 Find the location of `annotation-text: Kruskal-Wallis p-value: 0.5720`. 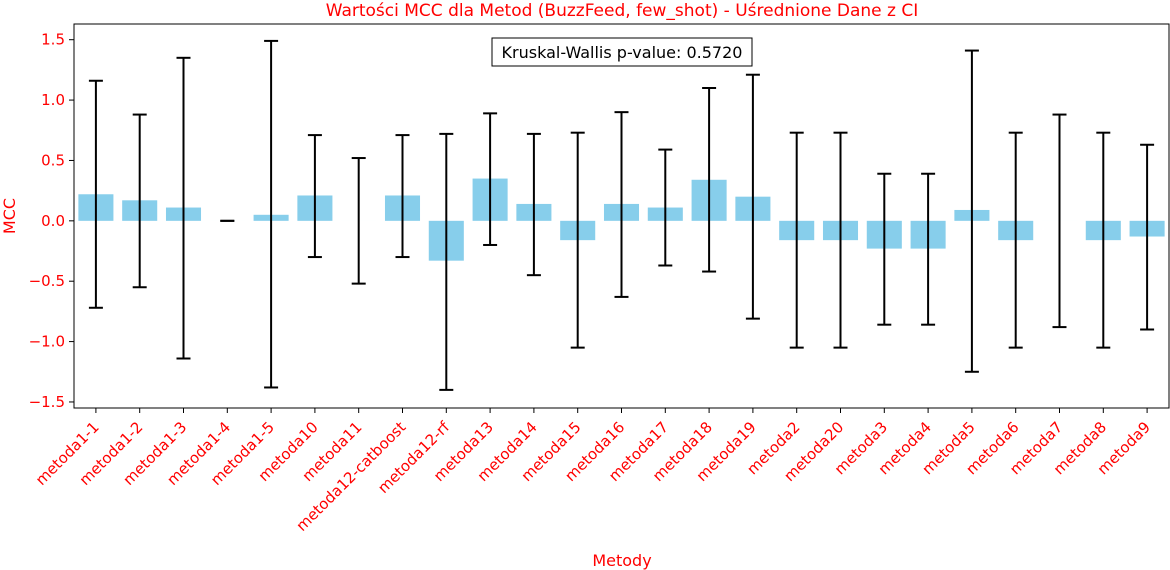

annotation-text: Kruskal-Wallis p-value: 0.5720 is located at coordinates (622, 52).